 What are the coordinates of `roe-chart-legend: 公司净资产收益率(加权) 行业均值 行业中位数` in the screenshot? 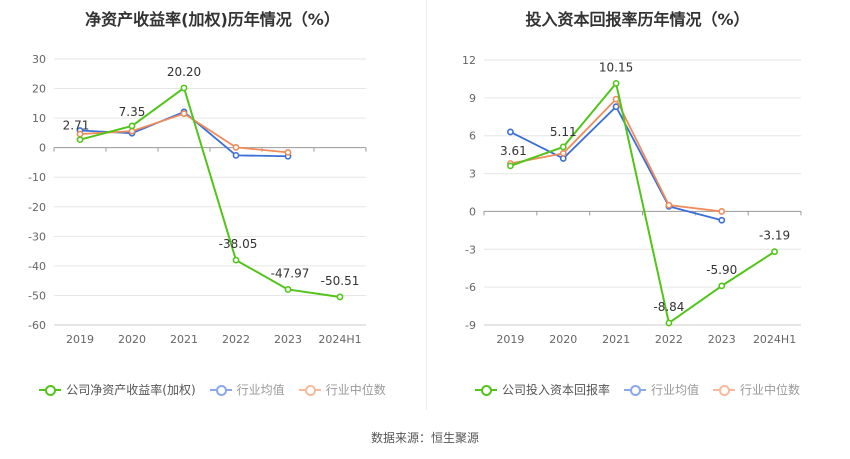 It's located at (212, 389).